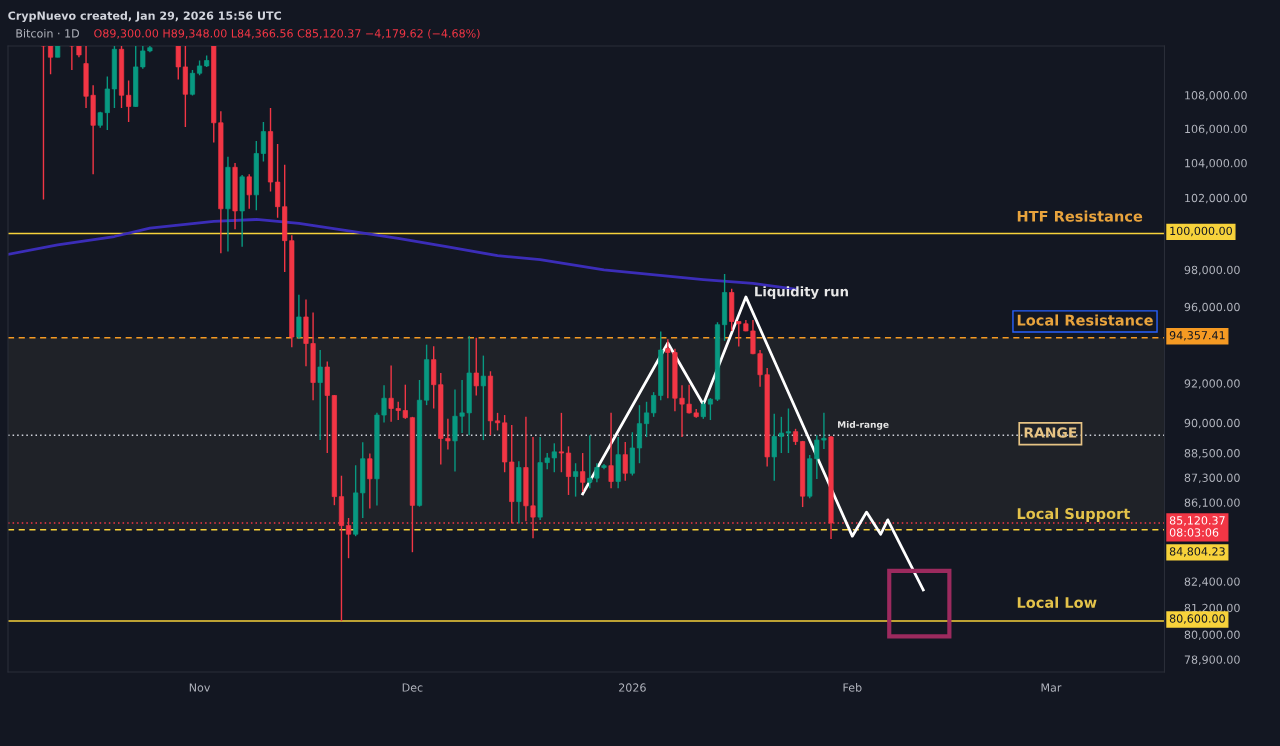  I want to click on x-tick-label: Dec, so click(412, 687).